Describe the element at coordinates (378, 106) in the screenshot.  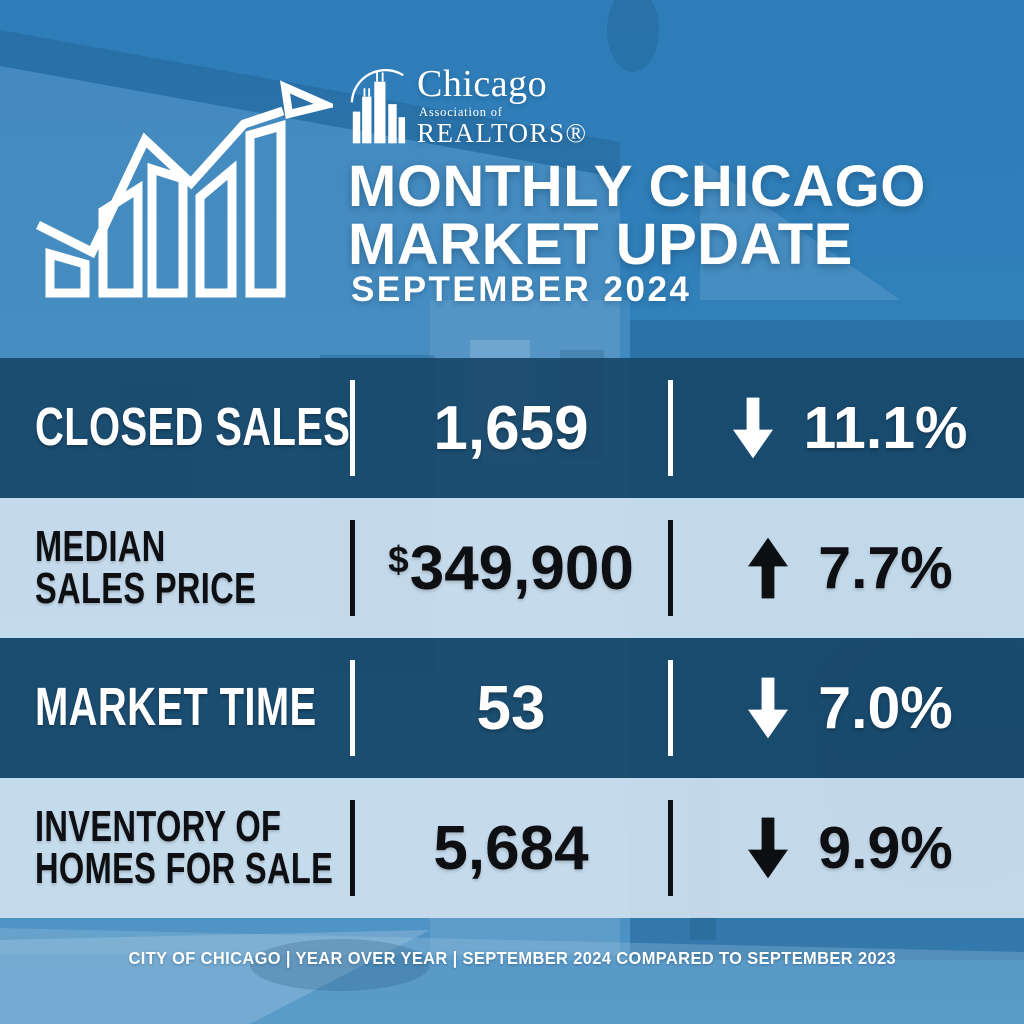
I see `skyline-icon` at that location.